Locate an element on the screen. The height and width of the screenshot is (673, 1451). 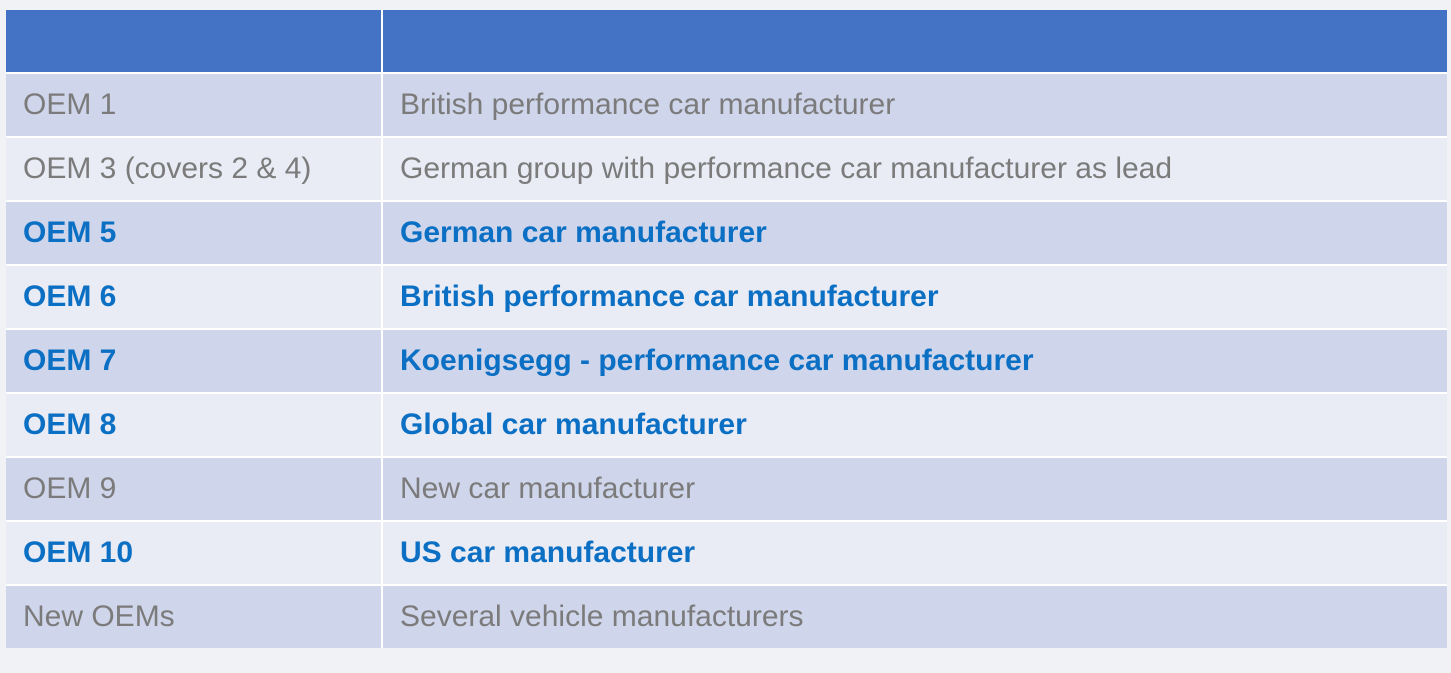
table-row: OEM 9 New car manufacturer is located at coordinates (726, 488).